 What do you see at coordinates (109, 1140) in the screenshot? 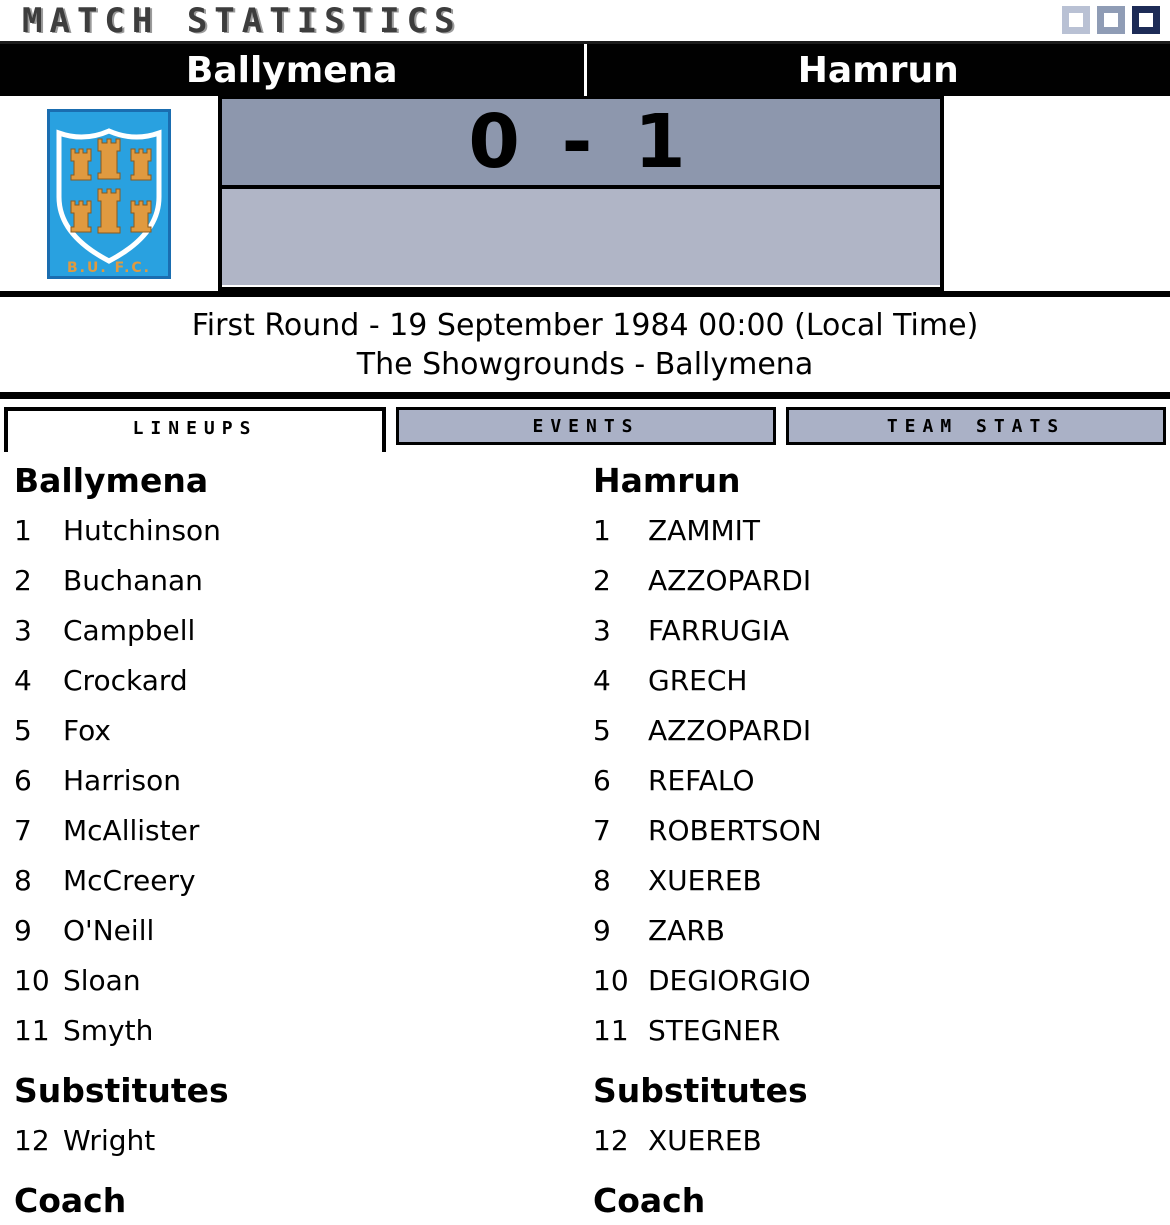
I see `player-name: Wright` at bounding box center [109, 1140].